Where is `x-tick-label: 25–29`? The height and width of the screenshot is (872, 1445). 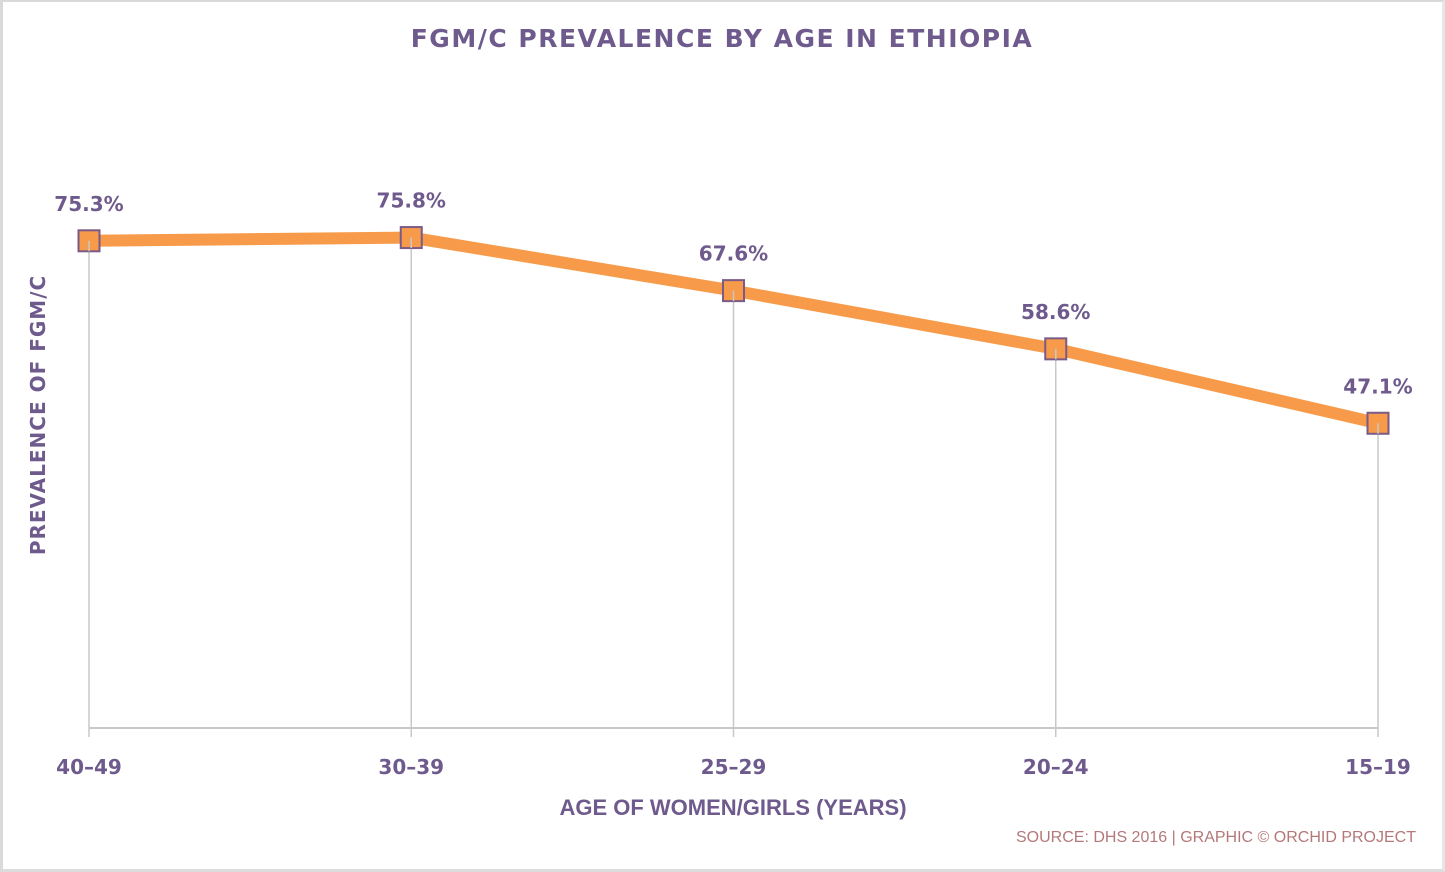
x-tick-label: 25–29 is located at coordinates (734, 767).